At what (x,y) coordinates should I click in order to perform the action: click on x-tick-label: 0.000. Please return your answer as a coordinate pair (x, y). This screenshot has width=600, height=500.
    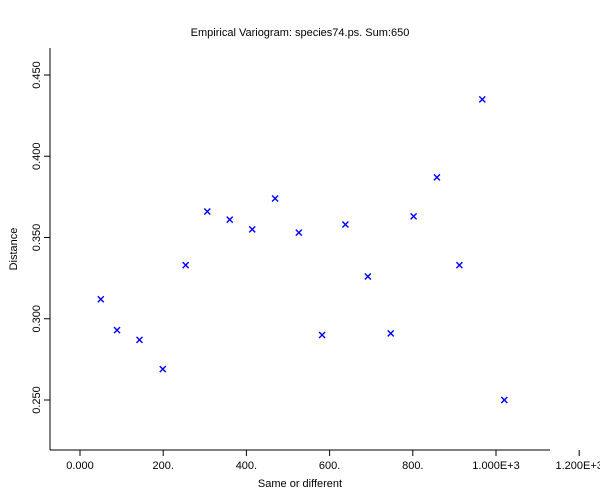
    Looking at the image, I should click on (80, 466).